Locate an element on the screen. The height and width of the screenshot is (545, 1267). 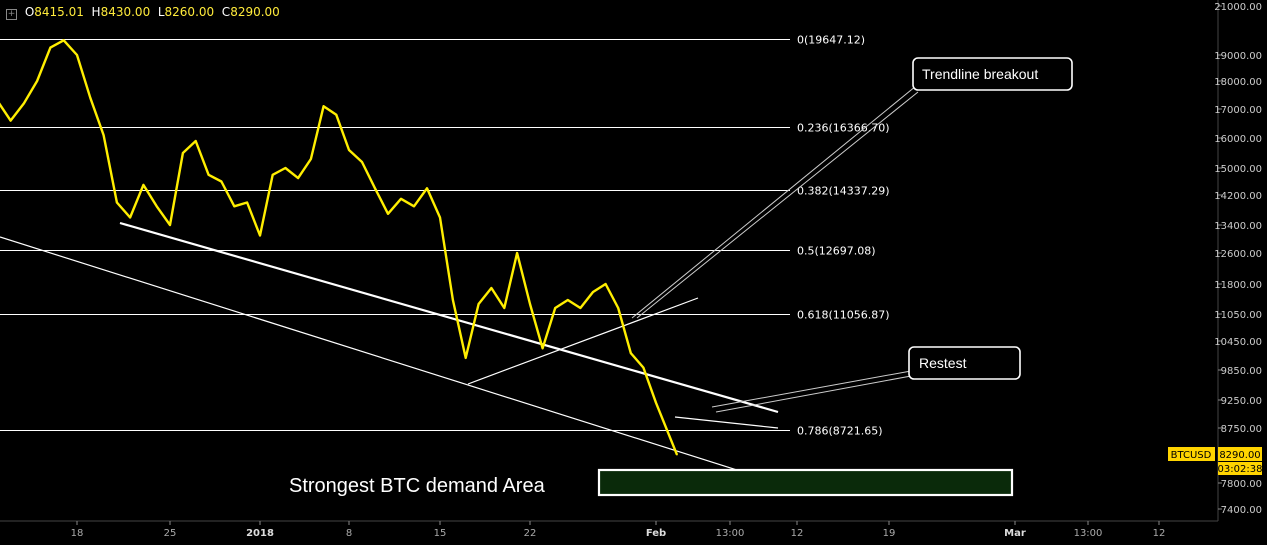
open-label: O is located at coordinates (29, 12).